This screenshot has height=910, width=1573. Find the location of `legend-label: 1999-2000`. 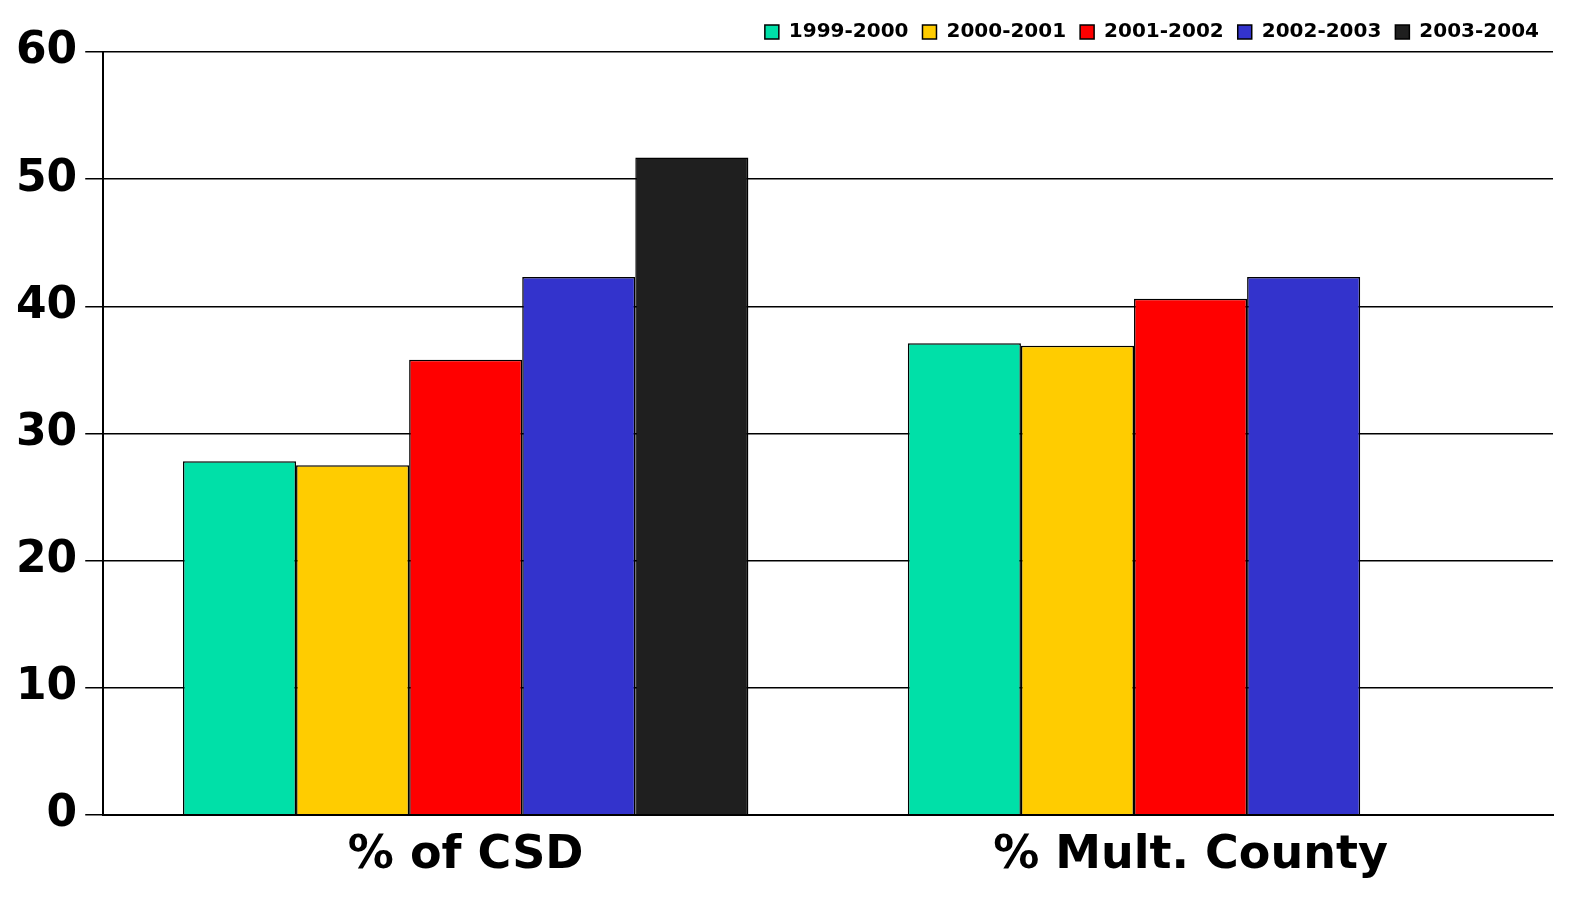

legend-label: 1999-2000 is located at coordinates (848, 30).